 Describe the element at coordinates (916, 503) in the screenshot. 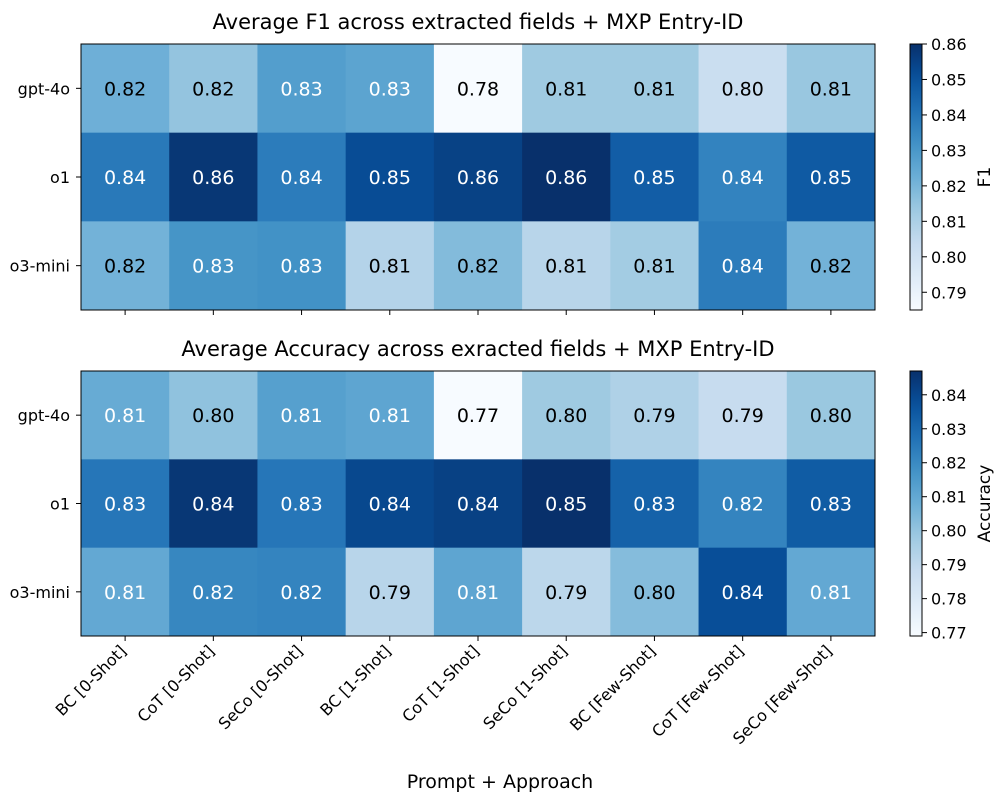

I see `accuracy-colorbar` at that location.